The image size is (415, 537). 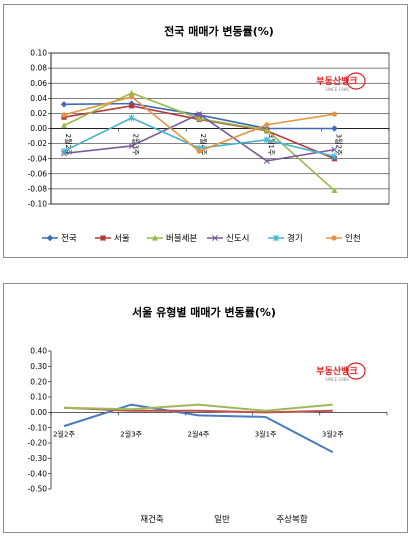 What do you see at coordinates (295, 238) in the screenshot?
I see `legend-label: 경기` at bounding box center [295, 238].